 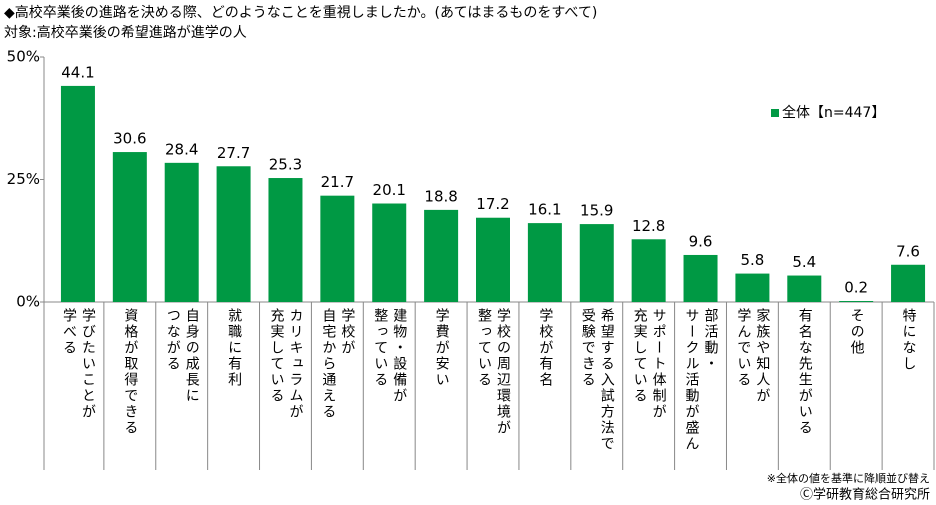 What do you see at coordinates (597, 380) in the screenshot?
I see `x-tick-label: 希望する入試方法で 受験できる` at bounding box center [597, 380].